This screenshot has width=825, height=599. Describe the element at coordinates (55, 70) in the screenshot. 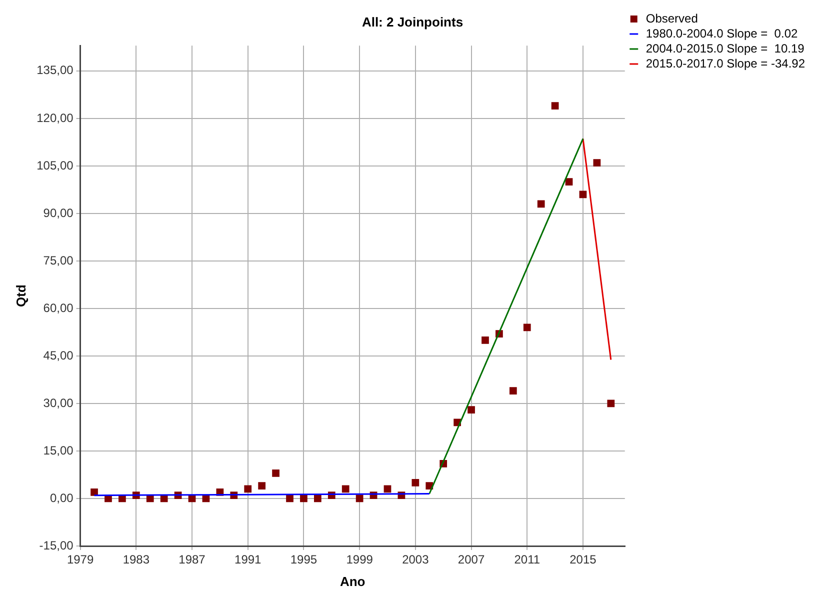

I see `y-tick-label: 135,00` at that location.